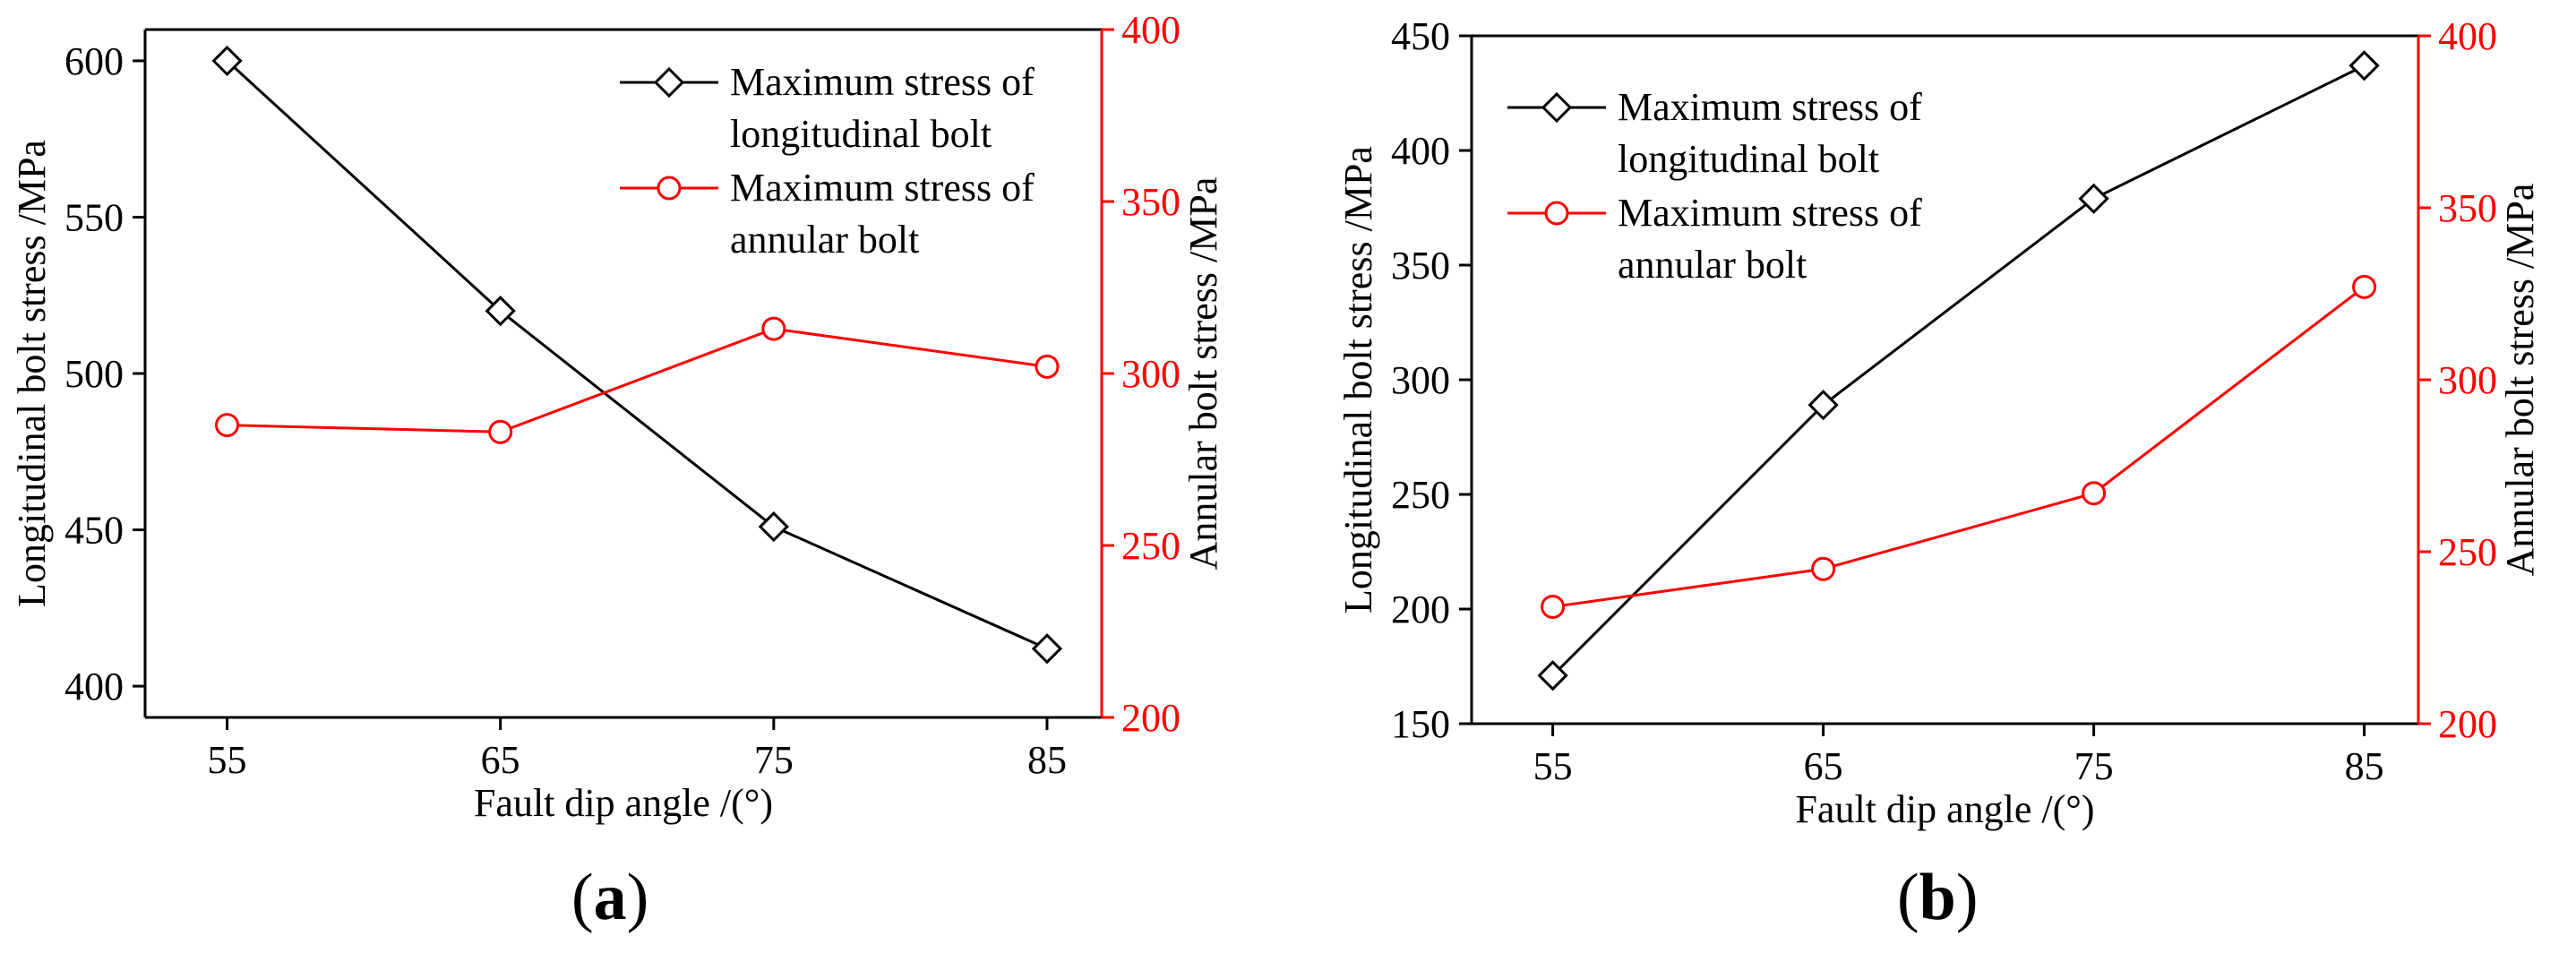 Image resolution: width=2576 pixels, height=953 pixels. Describe the element at coordinates (1420, 724) in the screenshot. I see `chart-b-y-tick-label: 150` at that location.